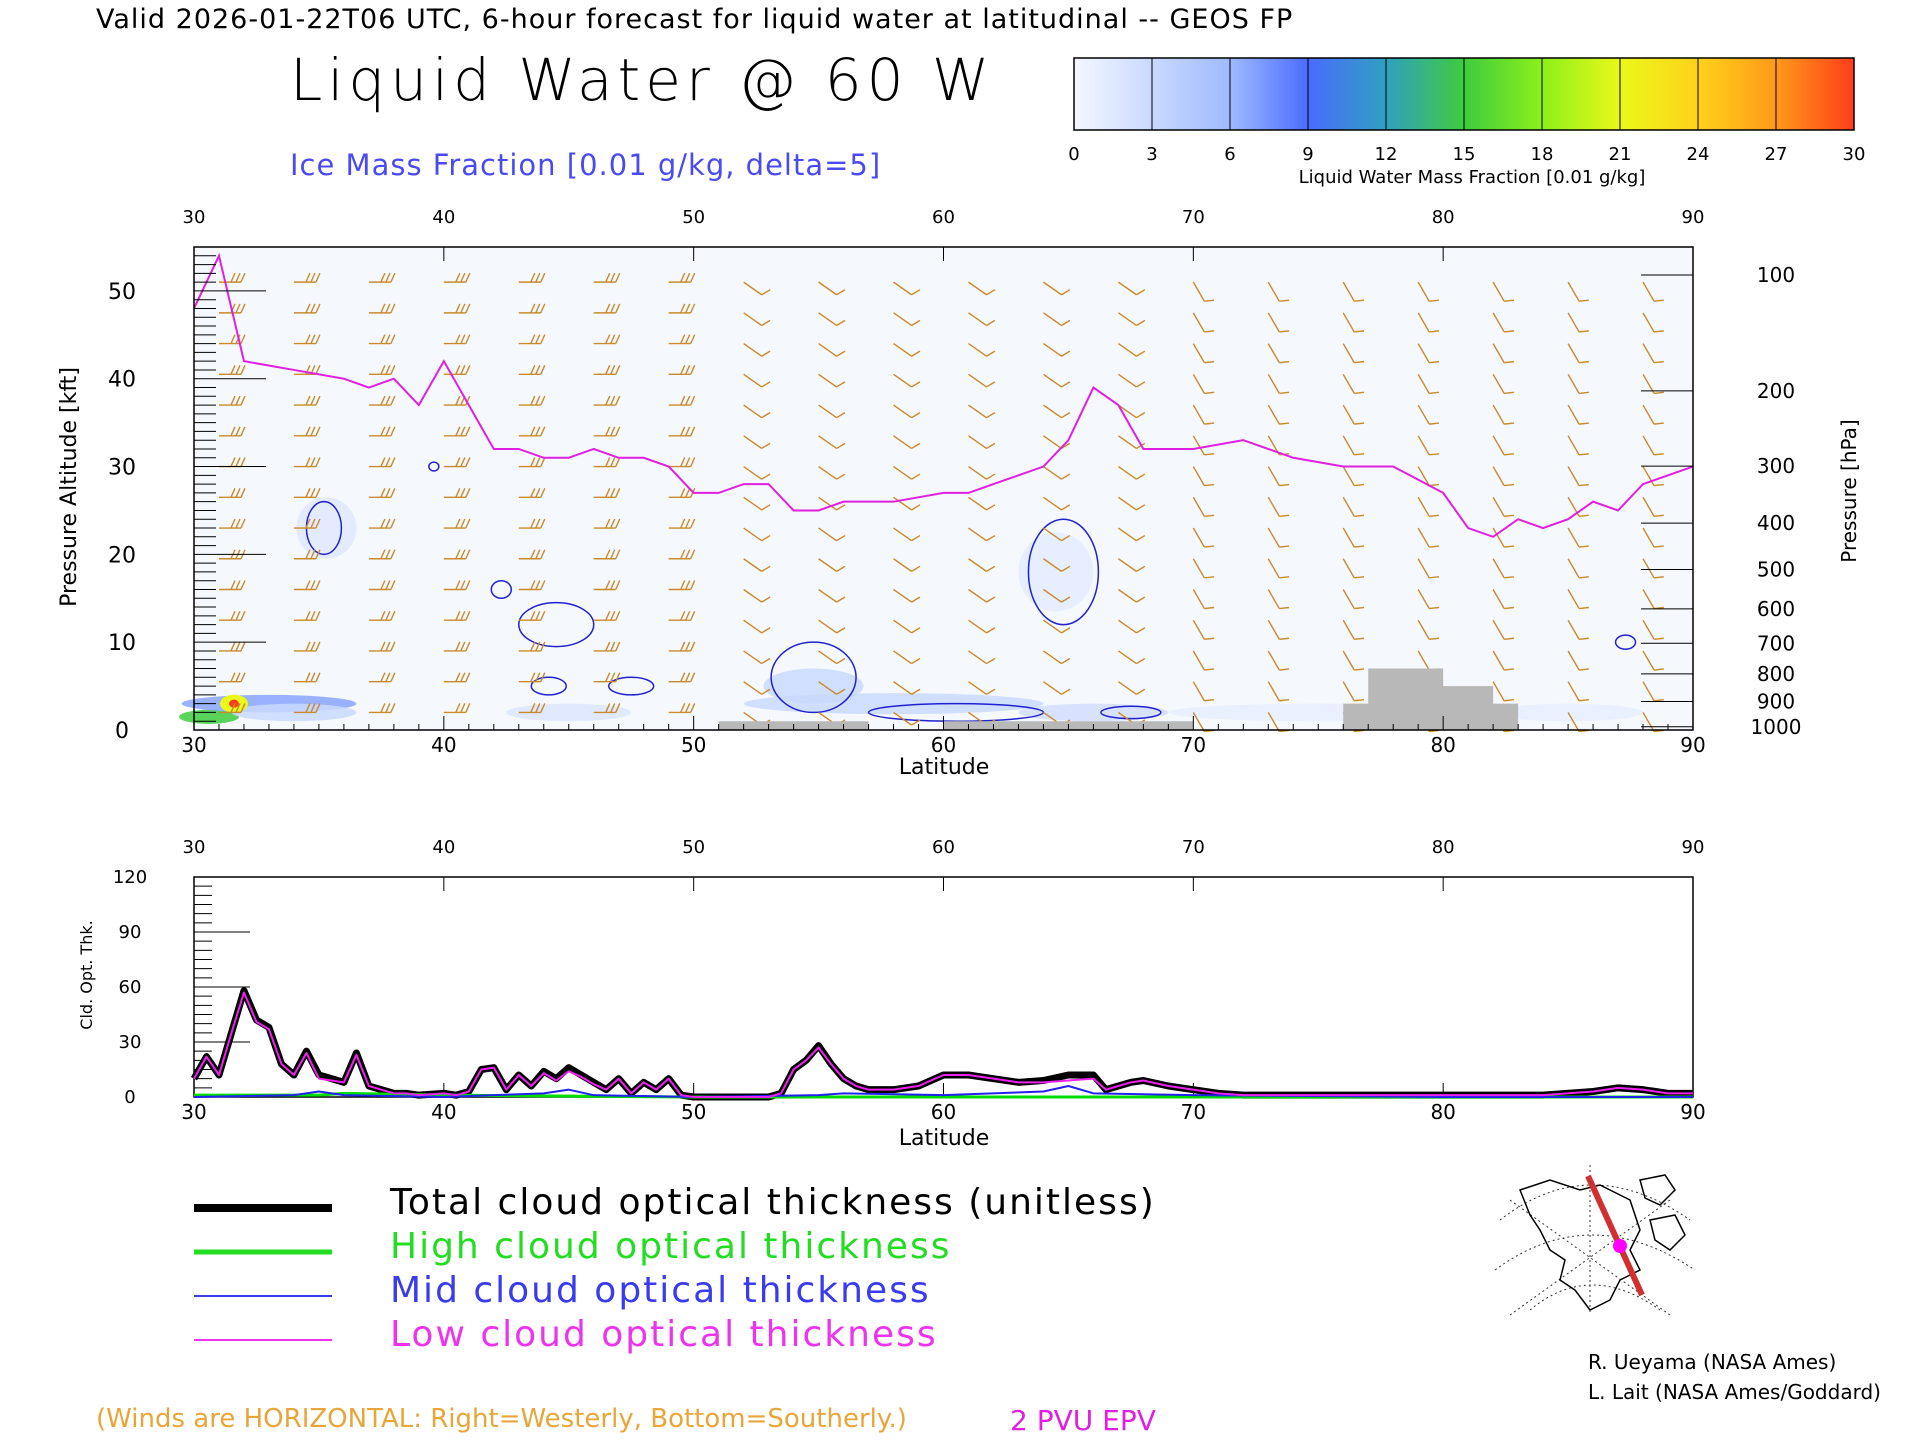  Describe the element at coordinates (561, 1290) in the screenshot. I see `legend-item-mid: Mid cloud optical thickness` at that location.